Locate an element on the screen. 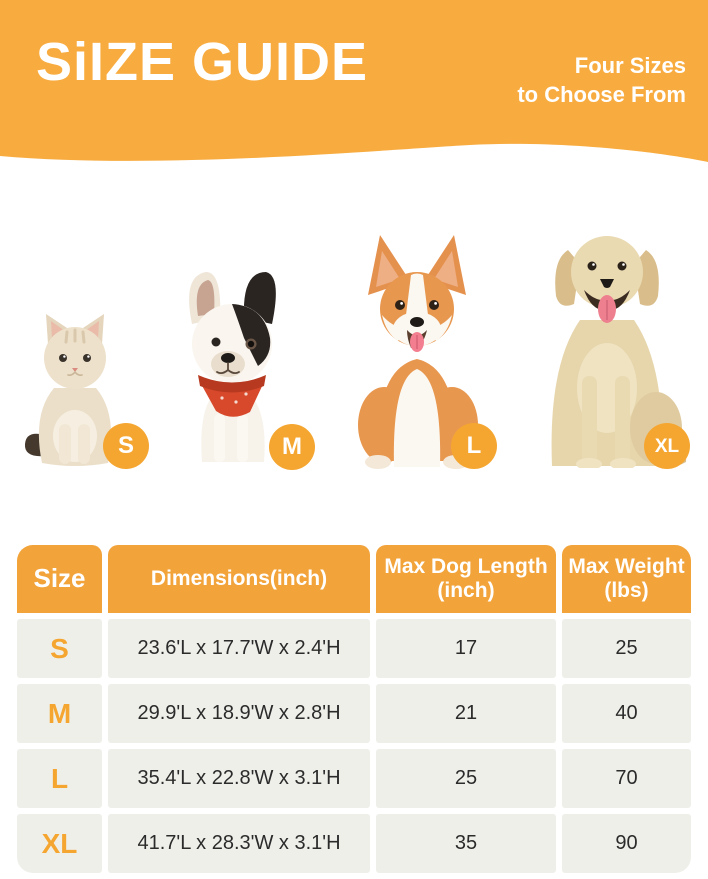 This screenshot has height=879, width=708. table-cell-dimensions-l: 35.4'L x 22.8'W x 3.1'H is located at coordinates (239, 778).